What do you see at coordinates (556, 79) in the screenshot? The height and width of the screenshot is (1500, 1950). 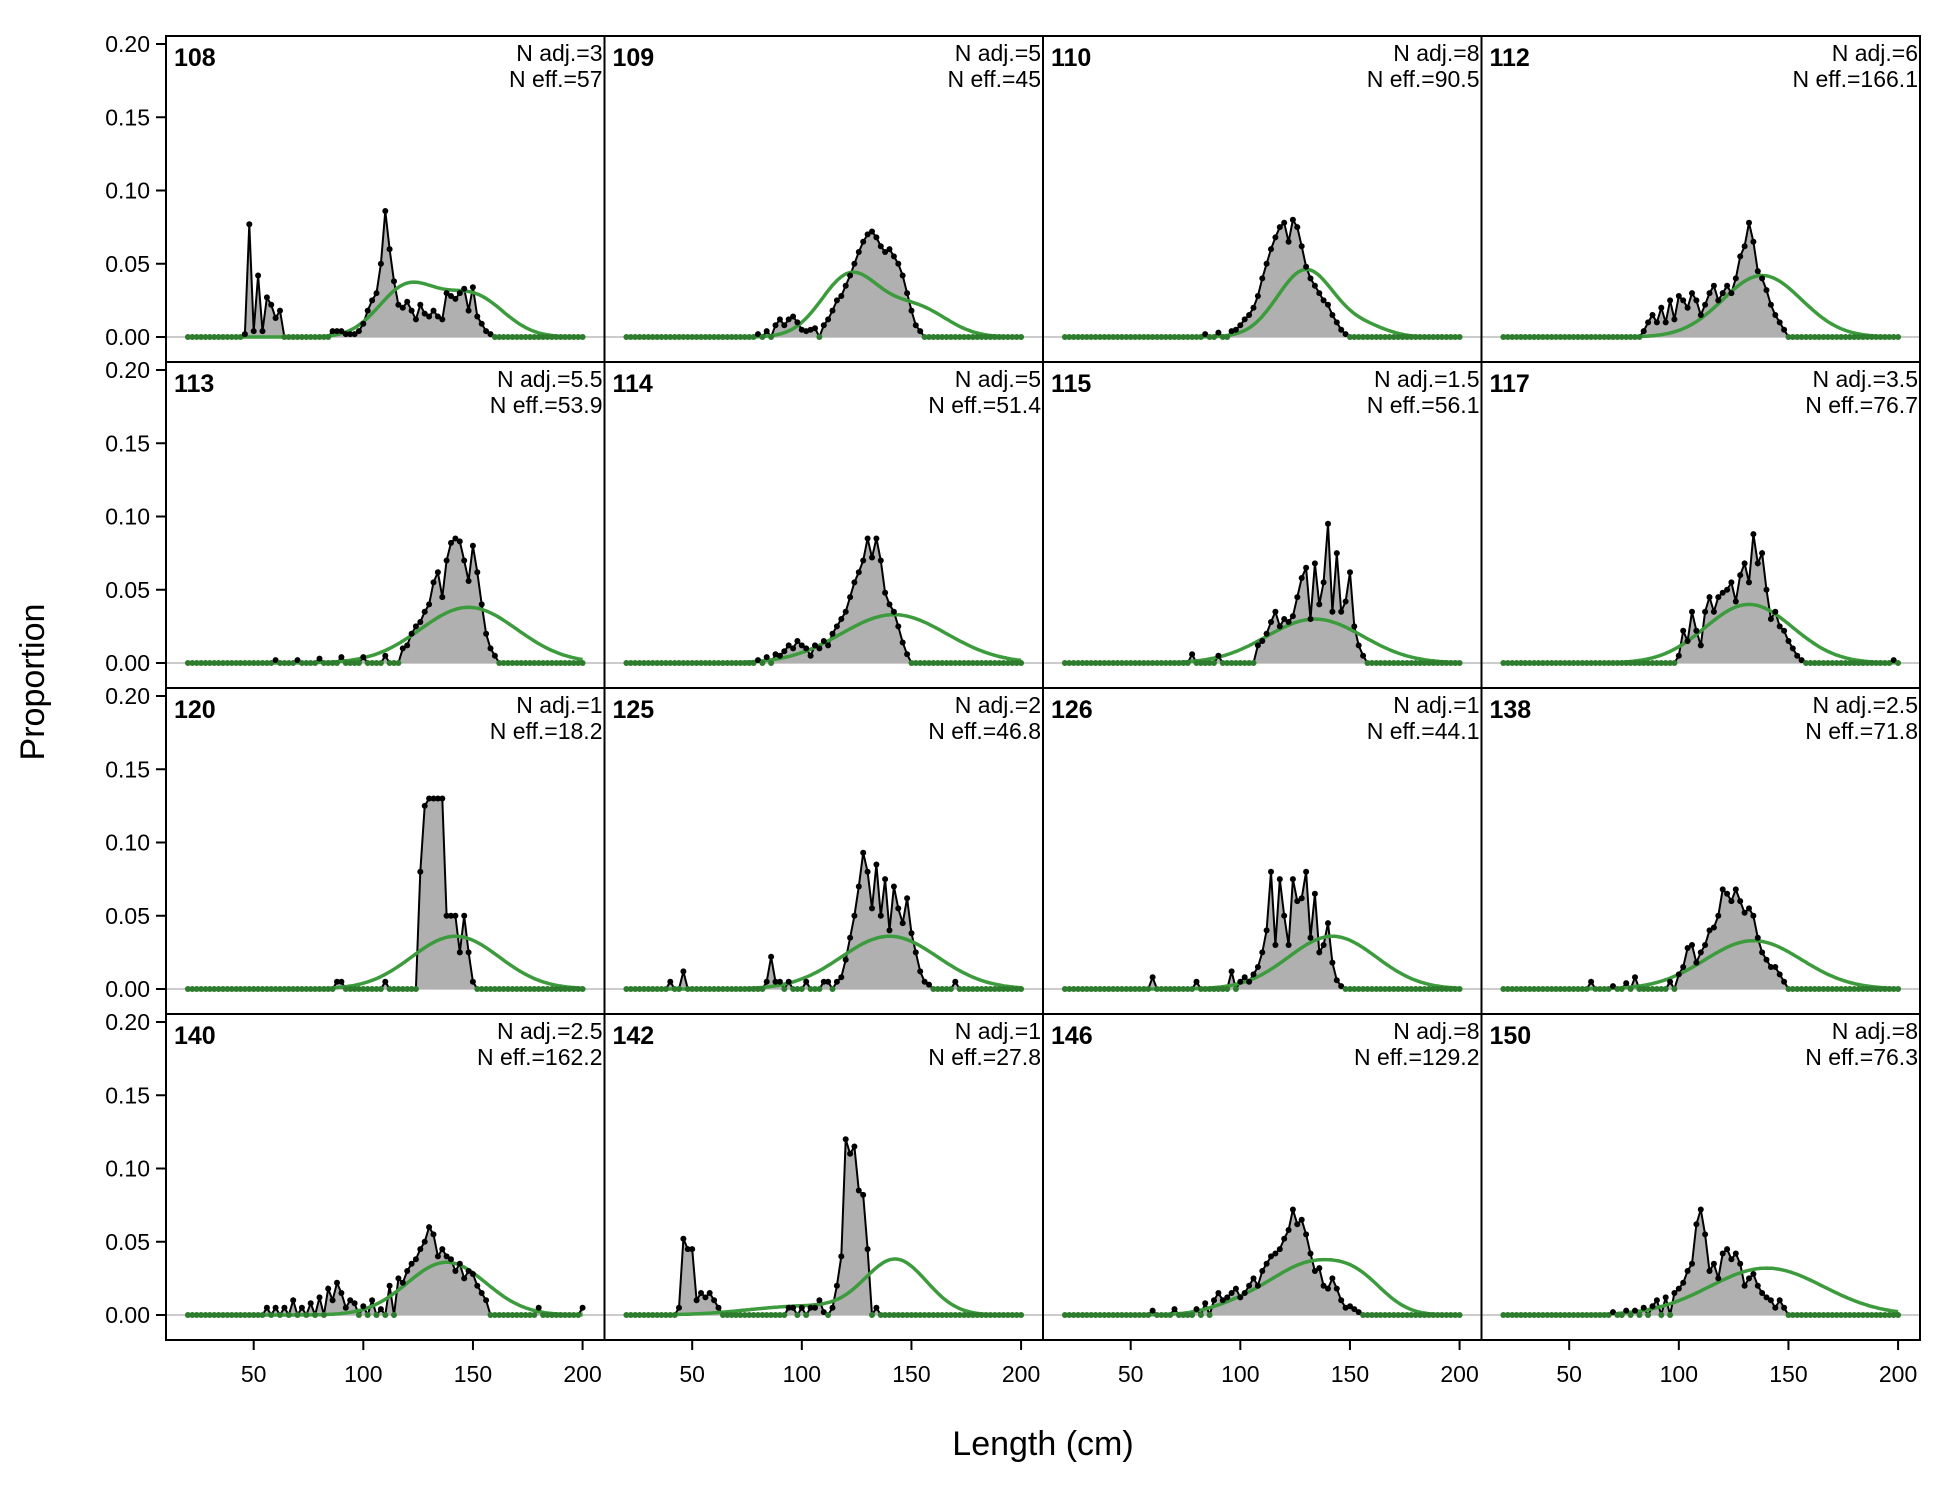 I see `n-eff-label: N eff.=57` at bounding box center [556, 79].